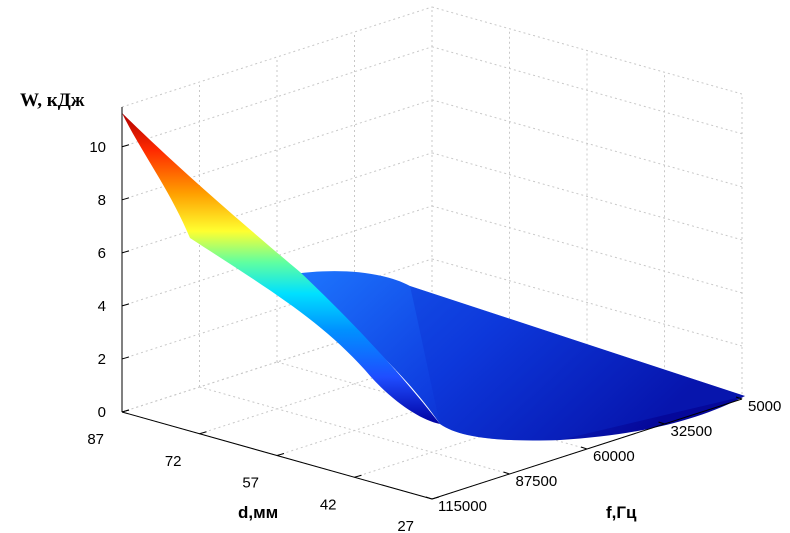 This screenshot has height=533, width=790. What do you see at coordinates (97, 280) in the screenshot?
I see `z-tick-labels: 0 2 4 6 8 10` at bounding box center [97, 280].